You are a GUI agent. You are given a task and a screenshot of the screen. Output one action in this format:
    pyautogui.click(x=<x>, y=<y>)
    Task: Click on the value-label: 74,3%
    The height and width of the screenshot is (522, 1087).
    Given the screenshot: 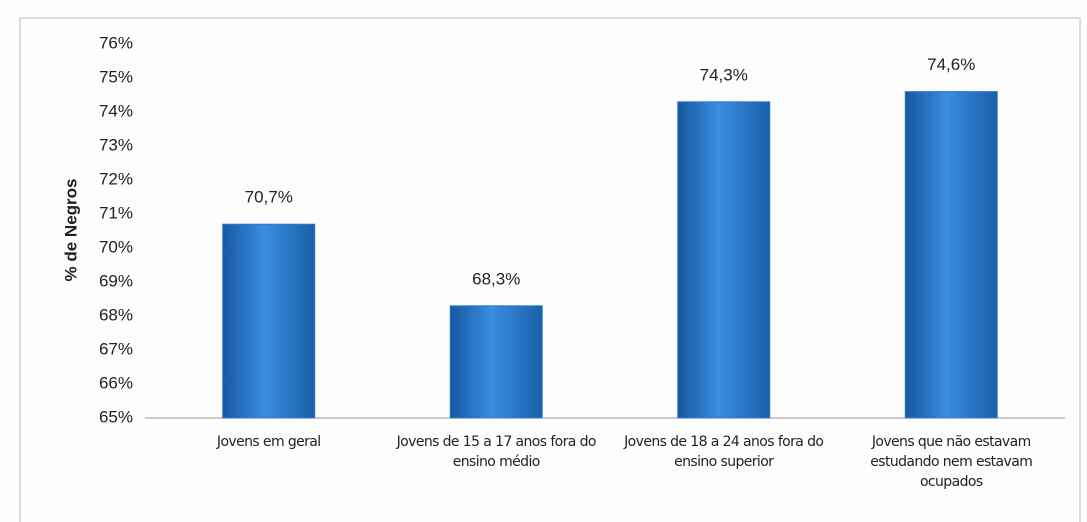 What is the action you would take?
    pyautogui.click(x=724, y=74)
    